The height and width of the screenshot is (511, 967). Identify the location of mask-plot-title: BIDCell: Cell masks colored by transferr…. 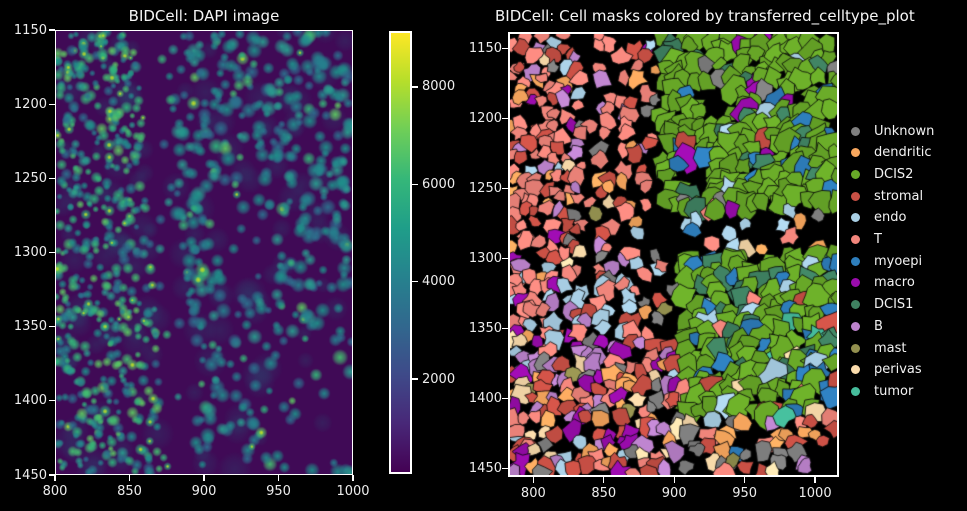
(705, 16).